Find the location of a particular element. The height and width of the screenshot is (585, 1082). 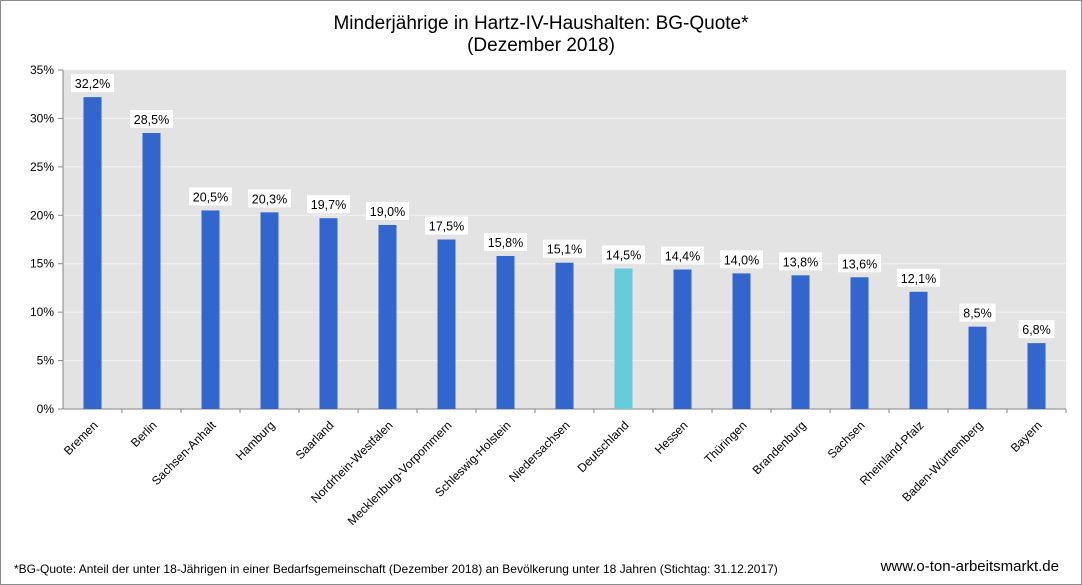

y-tick-label: 5% is located at coordinates (46, 361).